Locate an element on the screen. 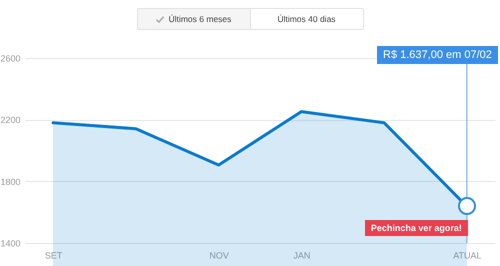 This screenshot has width=500, height=266. y-tick-label: 2200 is located at coordinates (10, 120).